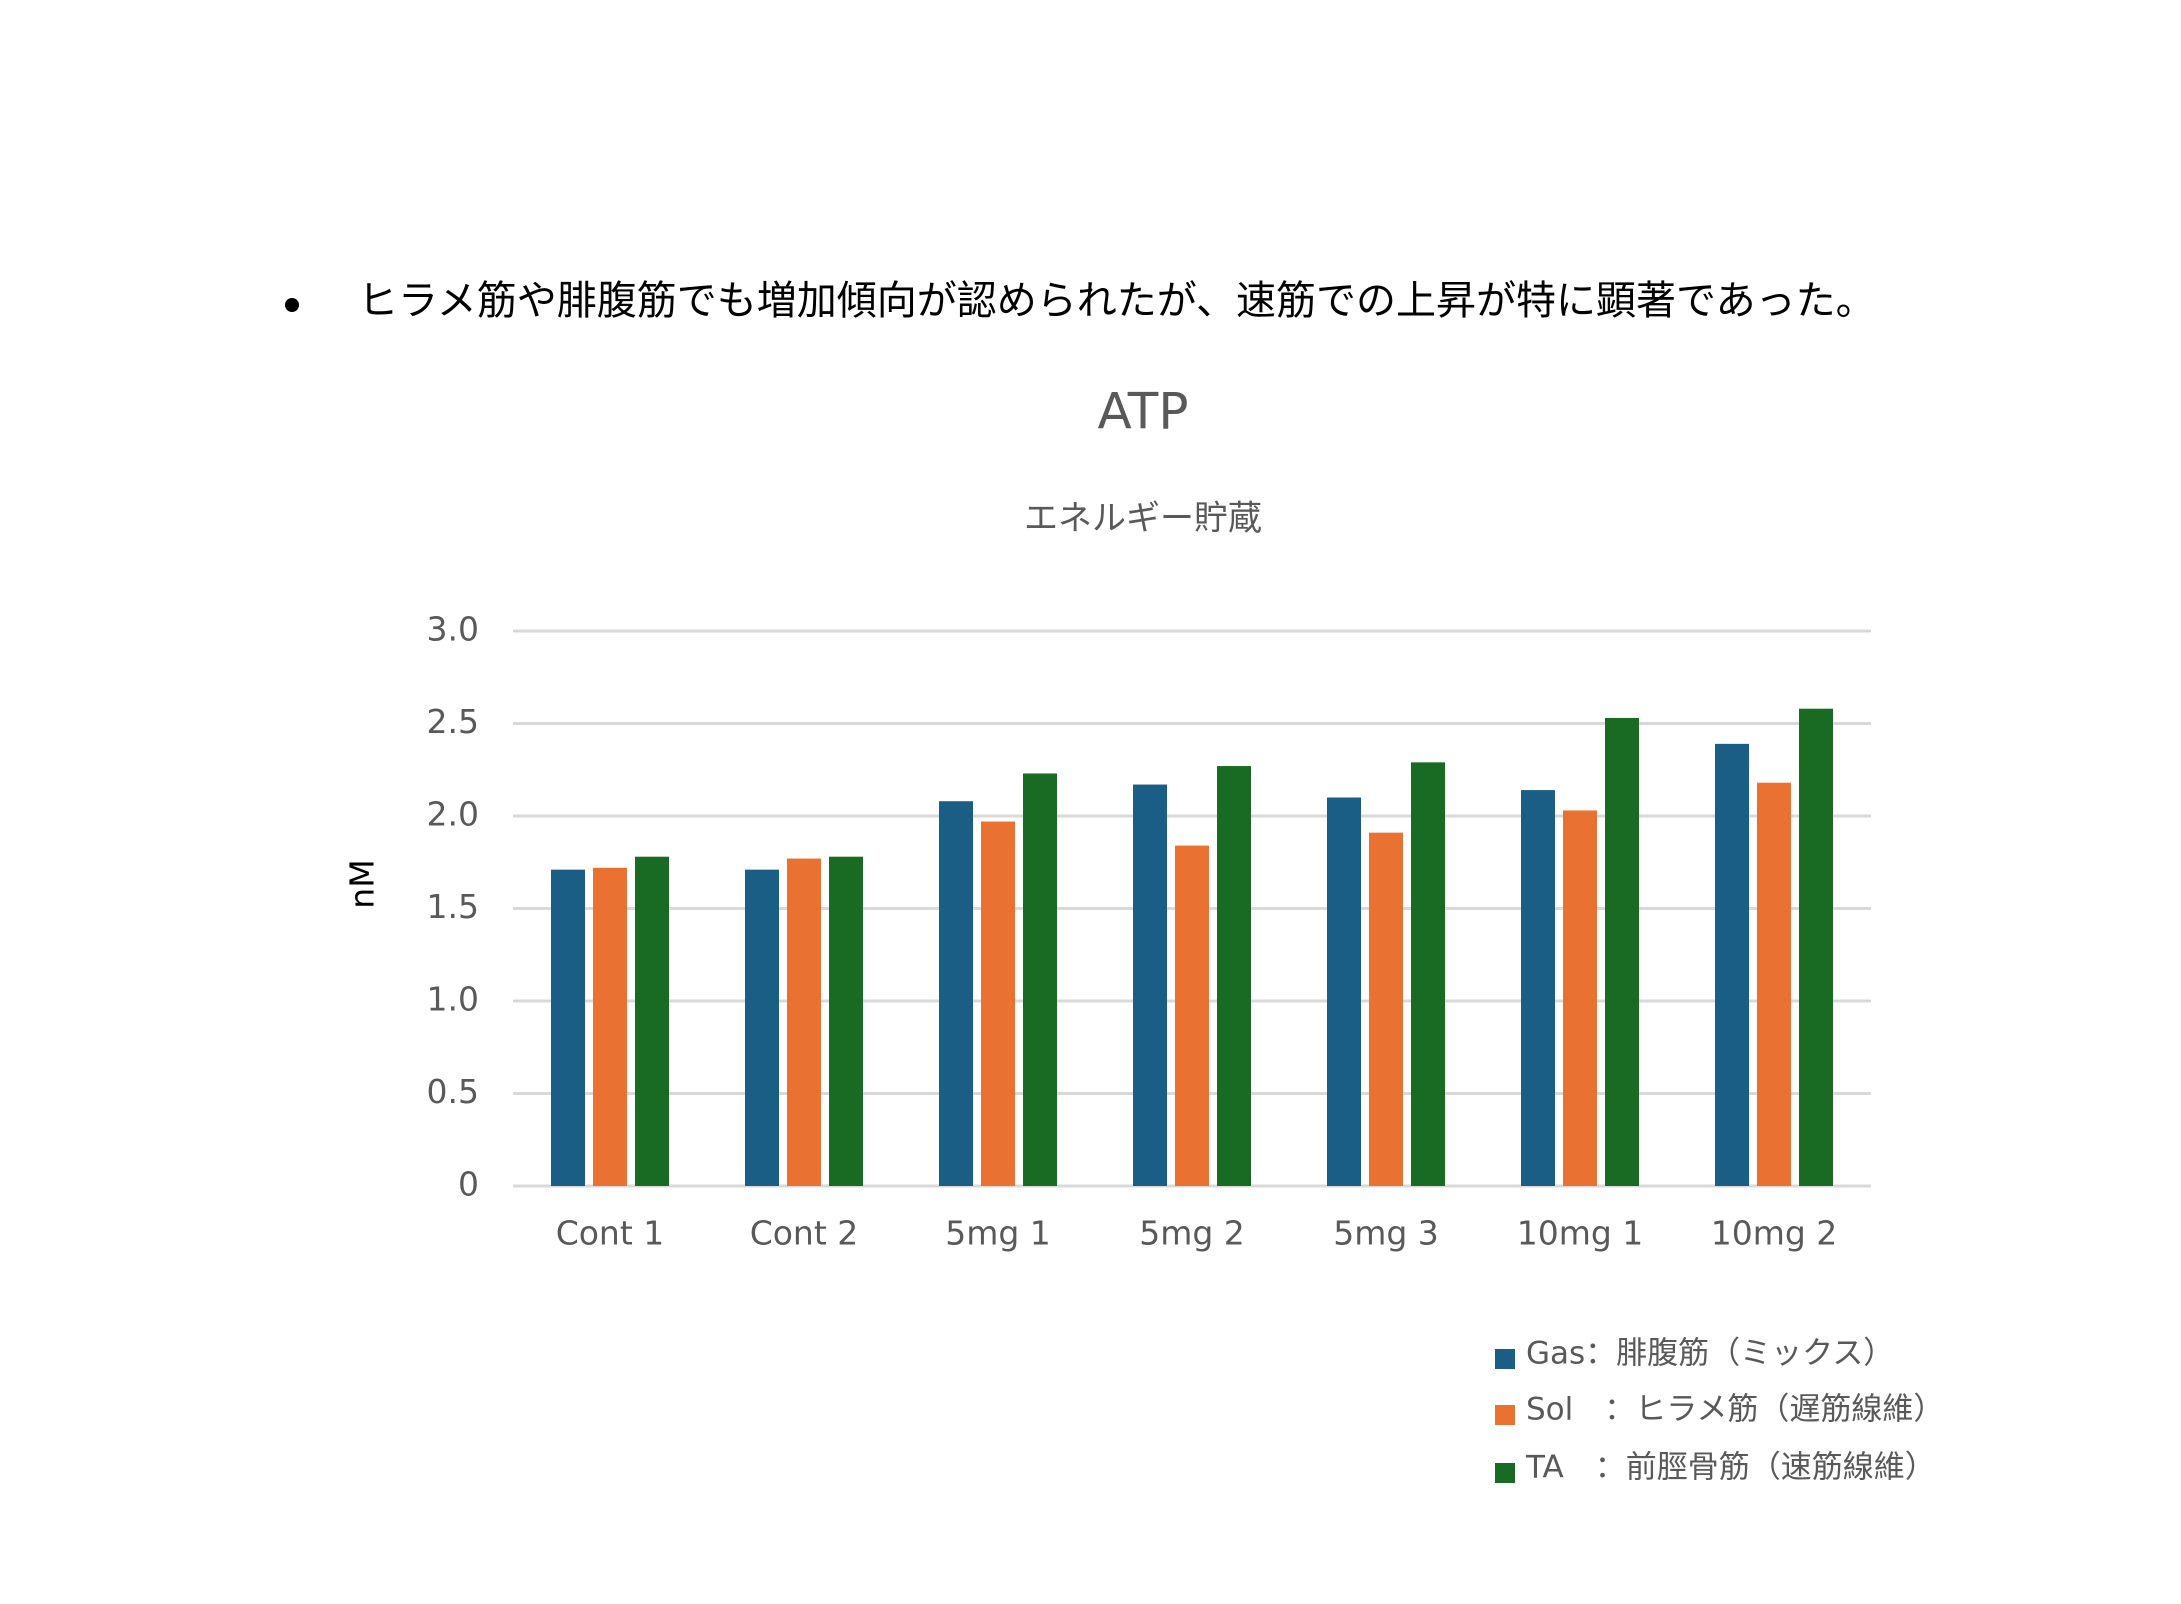 This screenshot has width=2181, height=1604. I want to click on x-tick-label: 10mg 2, so click(1774, 1233).